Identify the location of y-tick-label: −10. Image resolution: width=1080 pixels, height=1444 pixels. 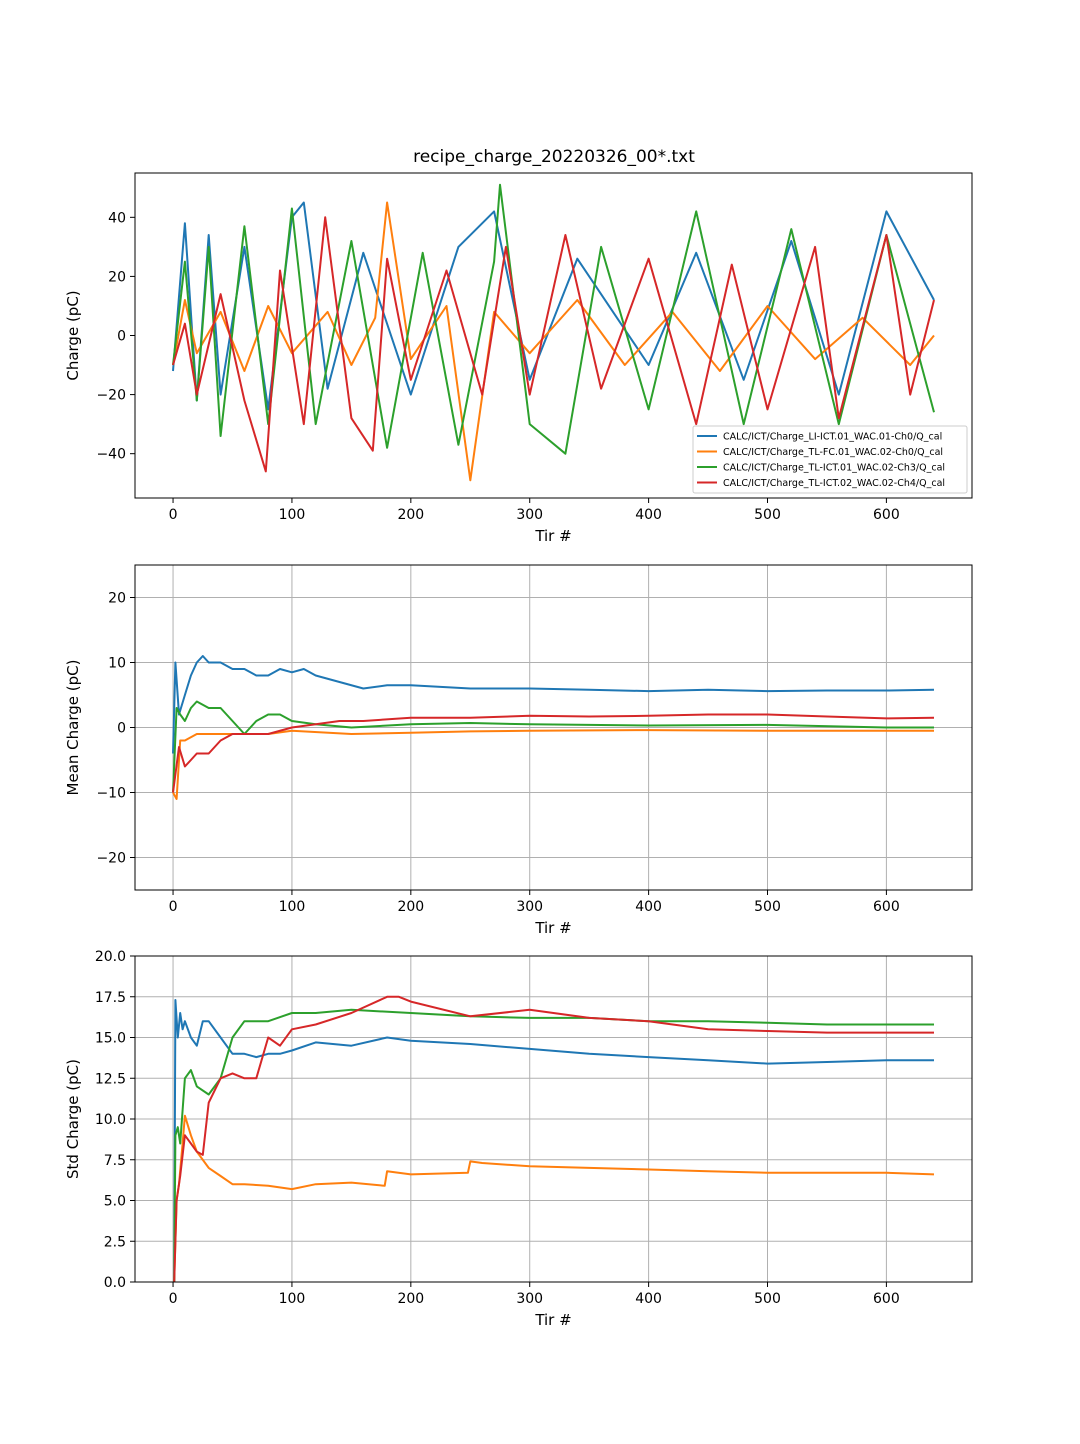
(111, 794).